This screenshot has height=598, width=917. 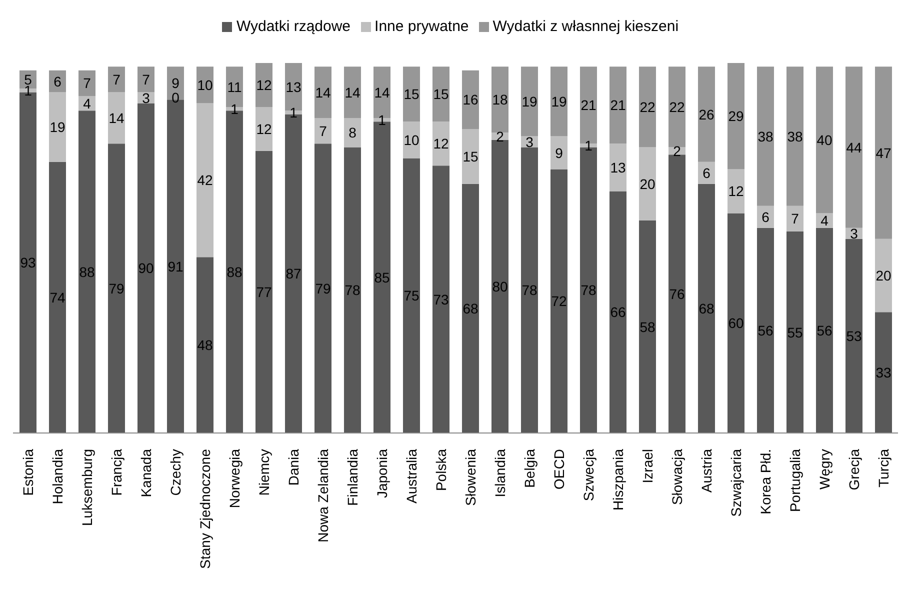 What do you see at coordinates (766, 330) in the screenshot?
I see `data-label: 56` at bounding box center [766, 330].